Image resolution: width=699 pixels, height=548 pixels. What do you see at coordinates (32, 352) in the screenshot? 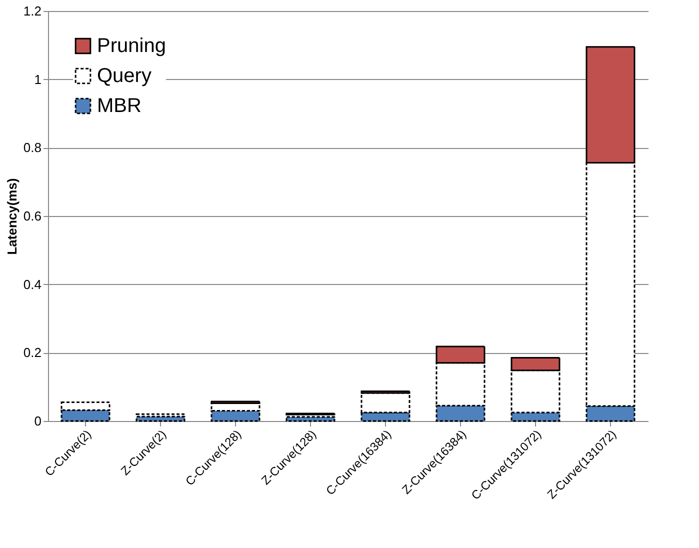
I see `y-tick-label: 0.2` at bounding box center [32, 352].